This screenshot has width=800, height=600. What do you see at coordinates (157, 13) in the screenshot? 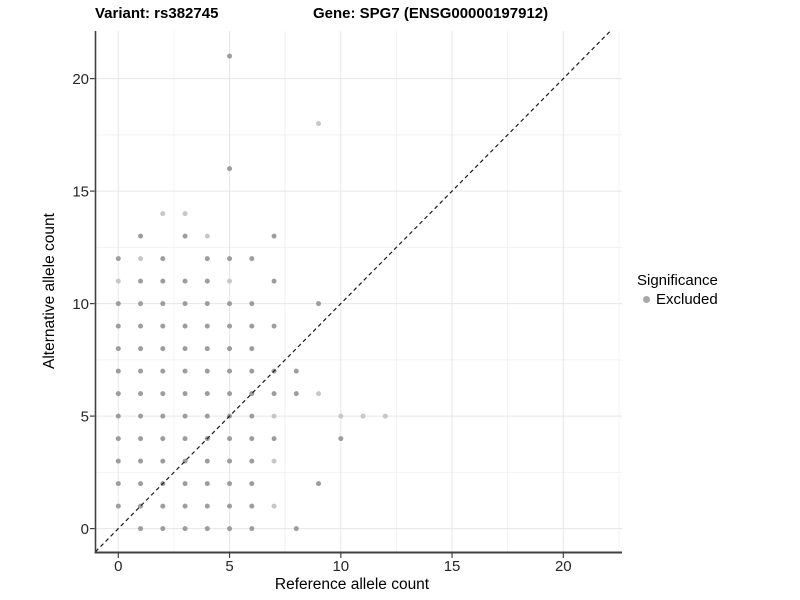
I see `variant-title: Variant: rs382745` at bounding box center [157, 13].